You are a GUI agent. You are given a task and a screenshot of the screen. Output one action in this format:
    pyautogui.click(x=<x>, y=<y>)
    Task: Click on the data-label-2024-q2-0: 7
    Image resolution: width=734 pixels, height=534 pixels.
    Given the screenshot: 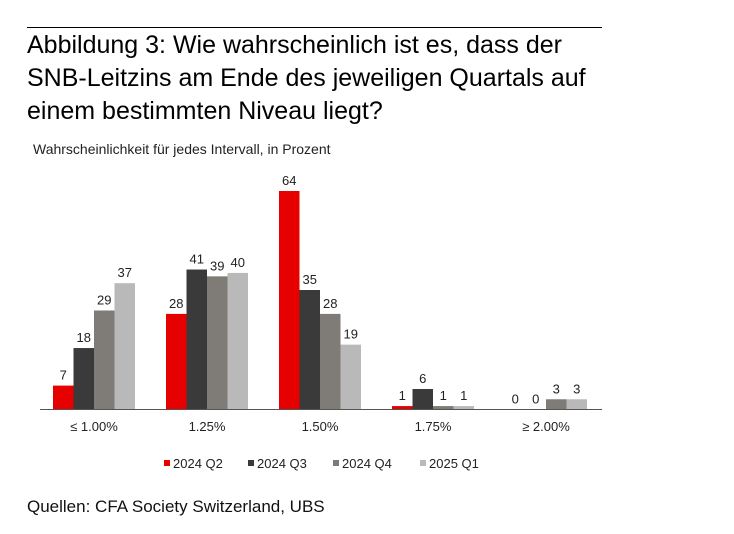 What is the action you would take?
    pyautogui.click(x=63, y=375)
    